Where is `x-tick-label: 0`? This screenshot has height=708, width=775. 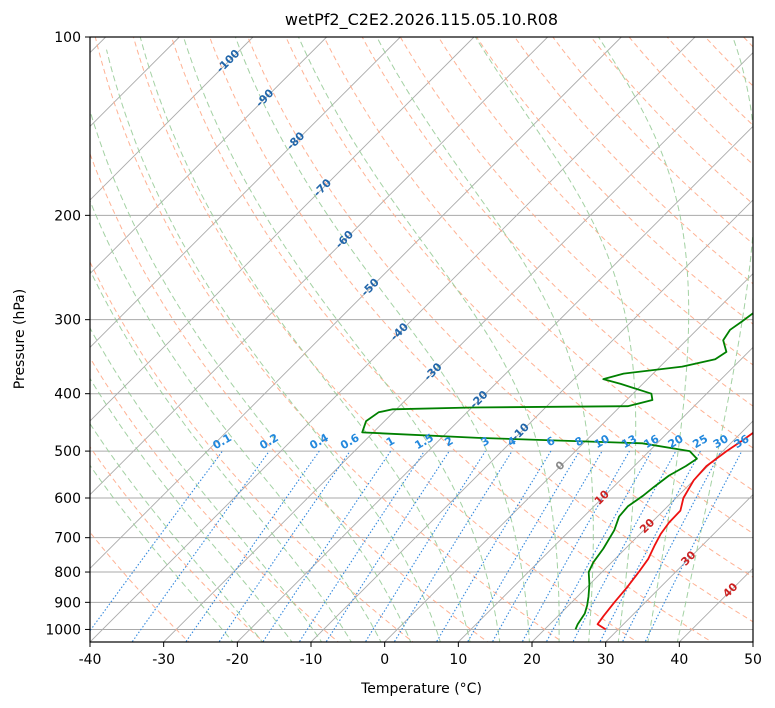
x-tick-label: 0 is located at coordinates (384, 660).